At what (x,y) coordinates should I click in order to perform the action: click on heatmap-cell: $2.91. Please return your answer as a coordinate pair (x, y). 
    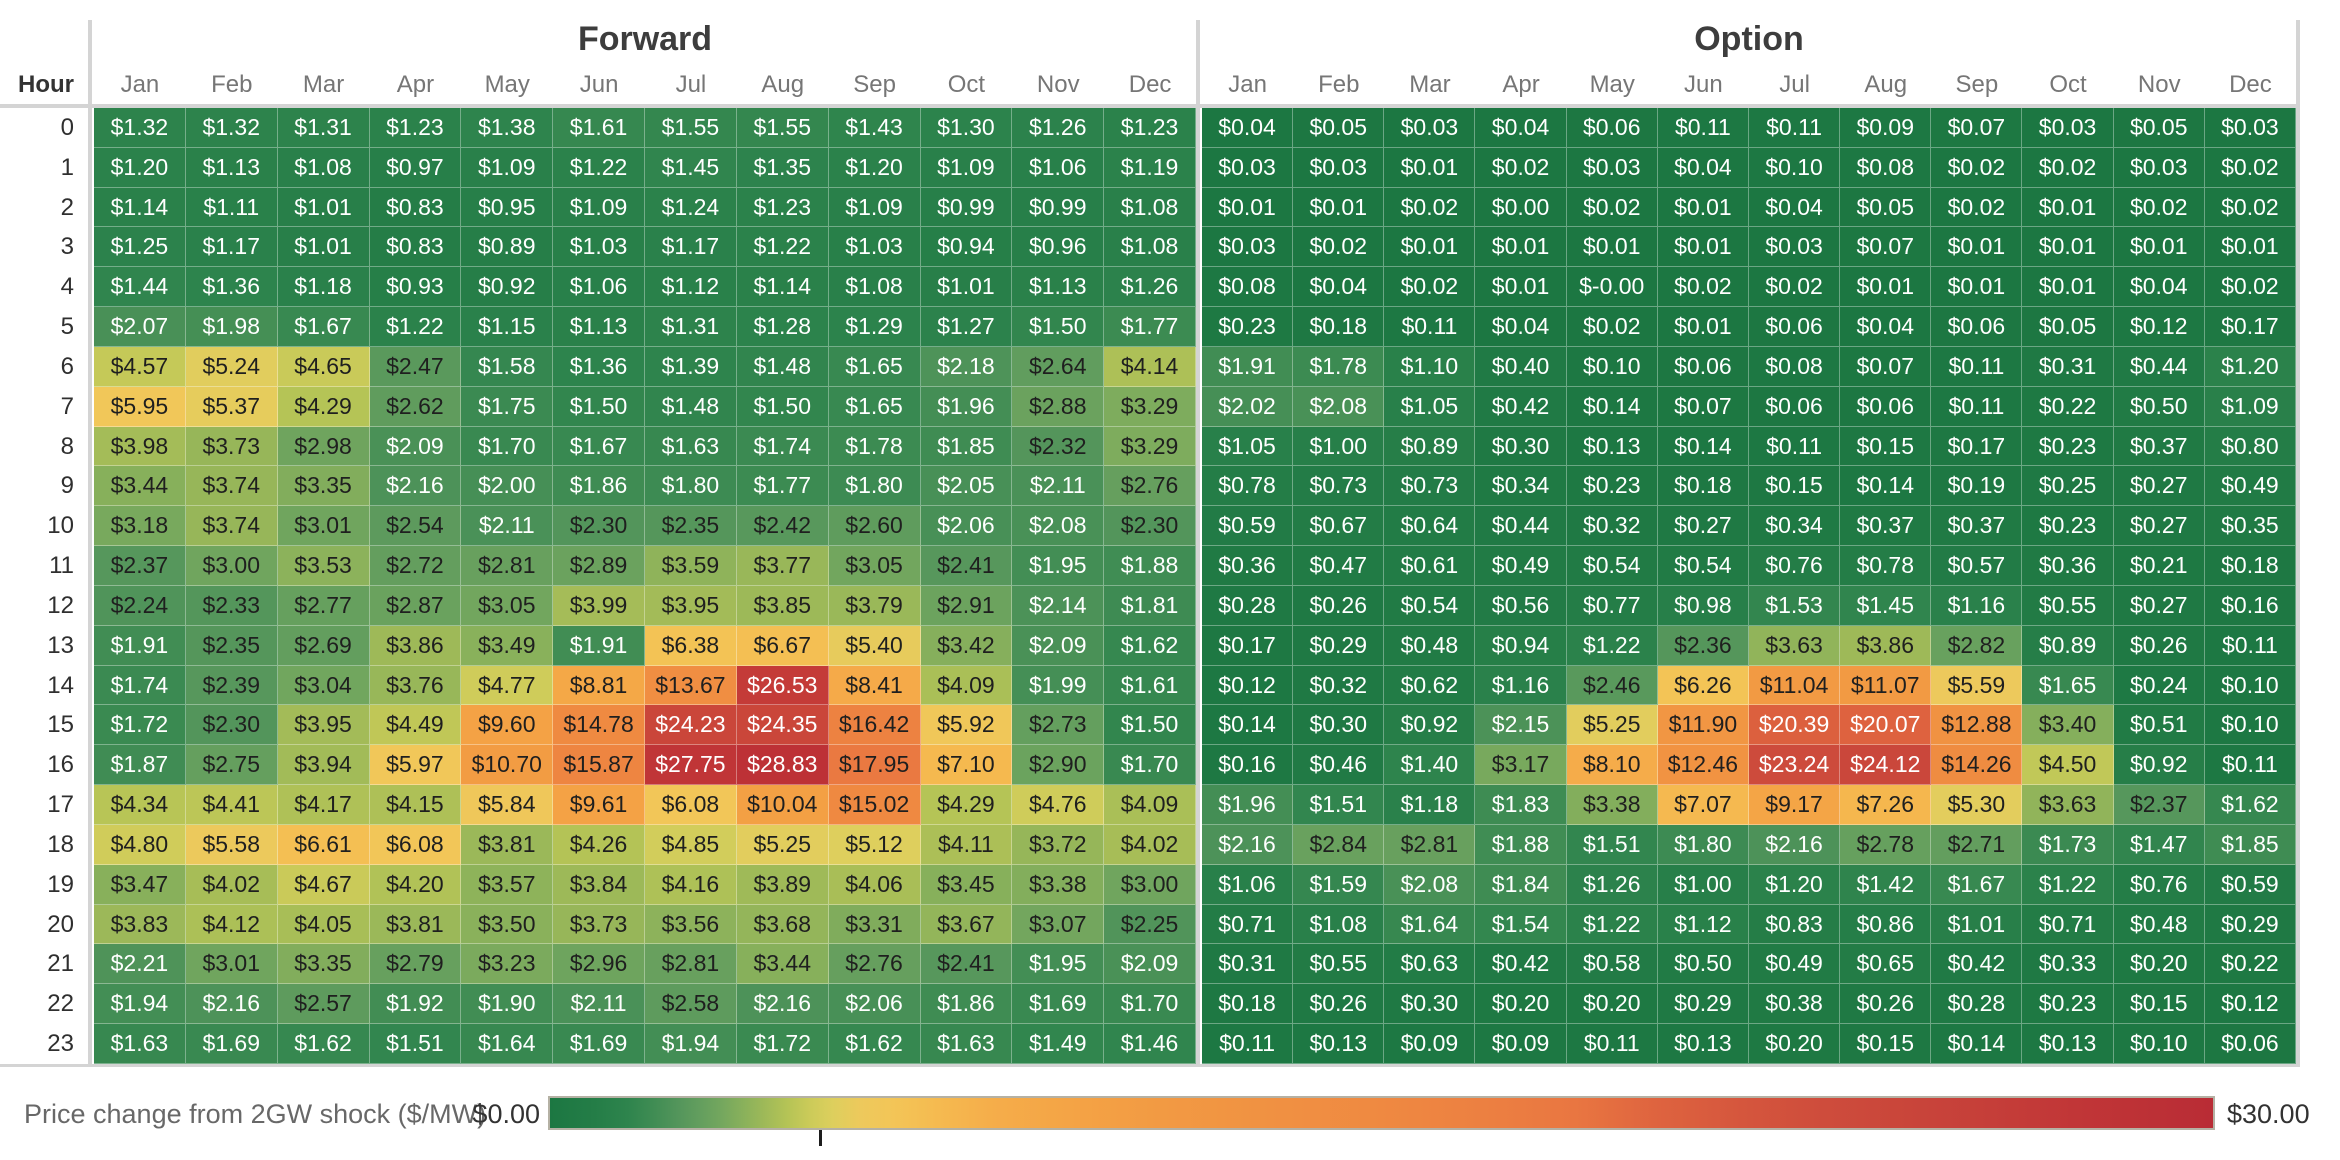
    Looking at the image, I should click on (966, 605).